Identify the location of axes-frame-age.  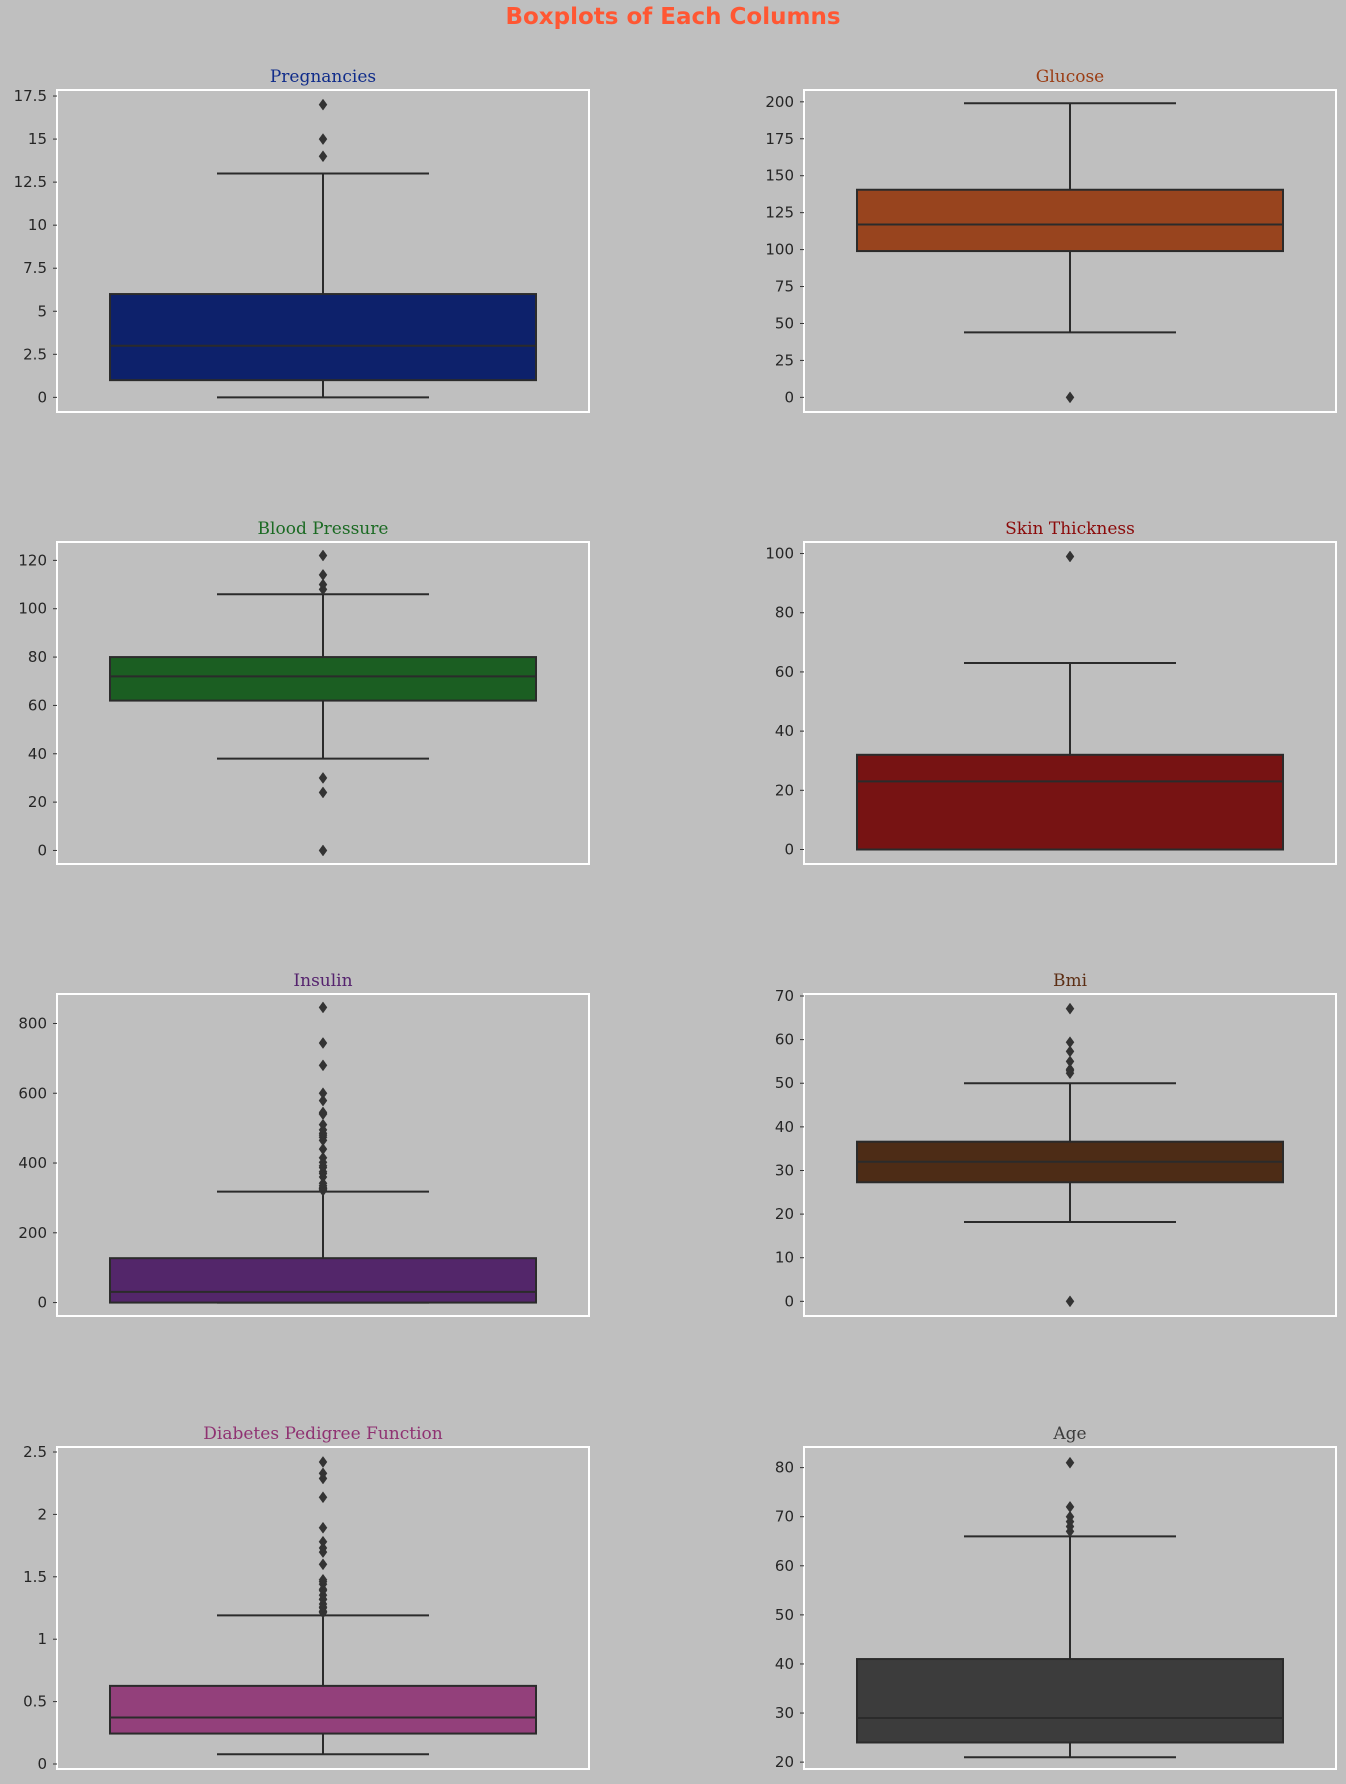
(1070, 1608).